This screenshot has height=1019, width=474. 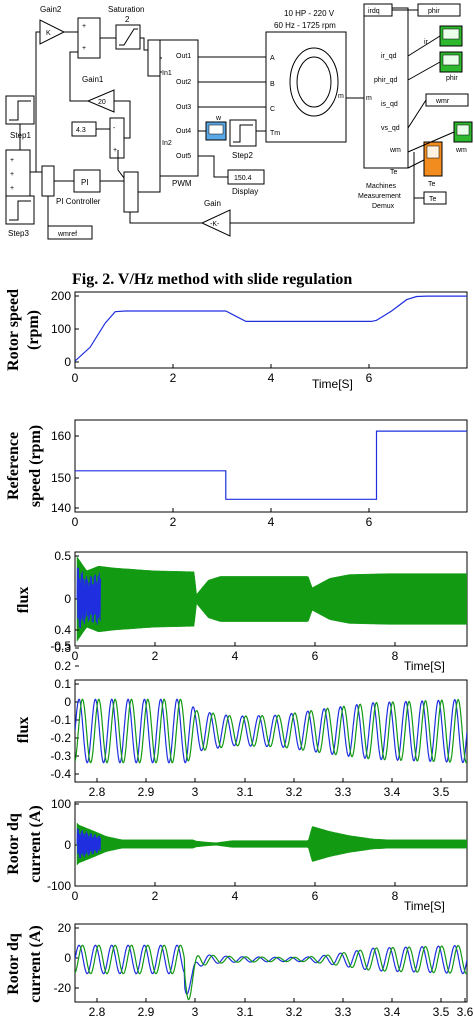 What do you see at coordinates (183, 82) in the screenshot?
I see `pwm-out2: Out2` at bounding box center [183, 82].